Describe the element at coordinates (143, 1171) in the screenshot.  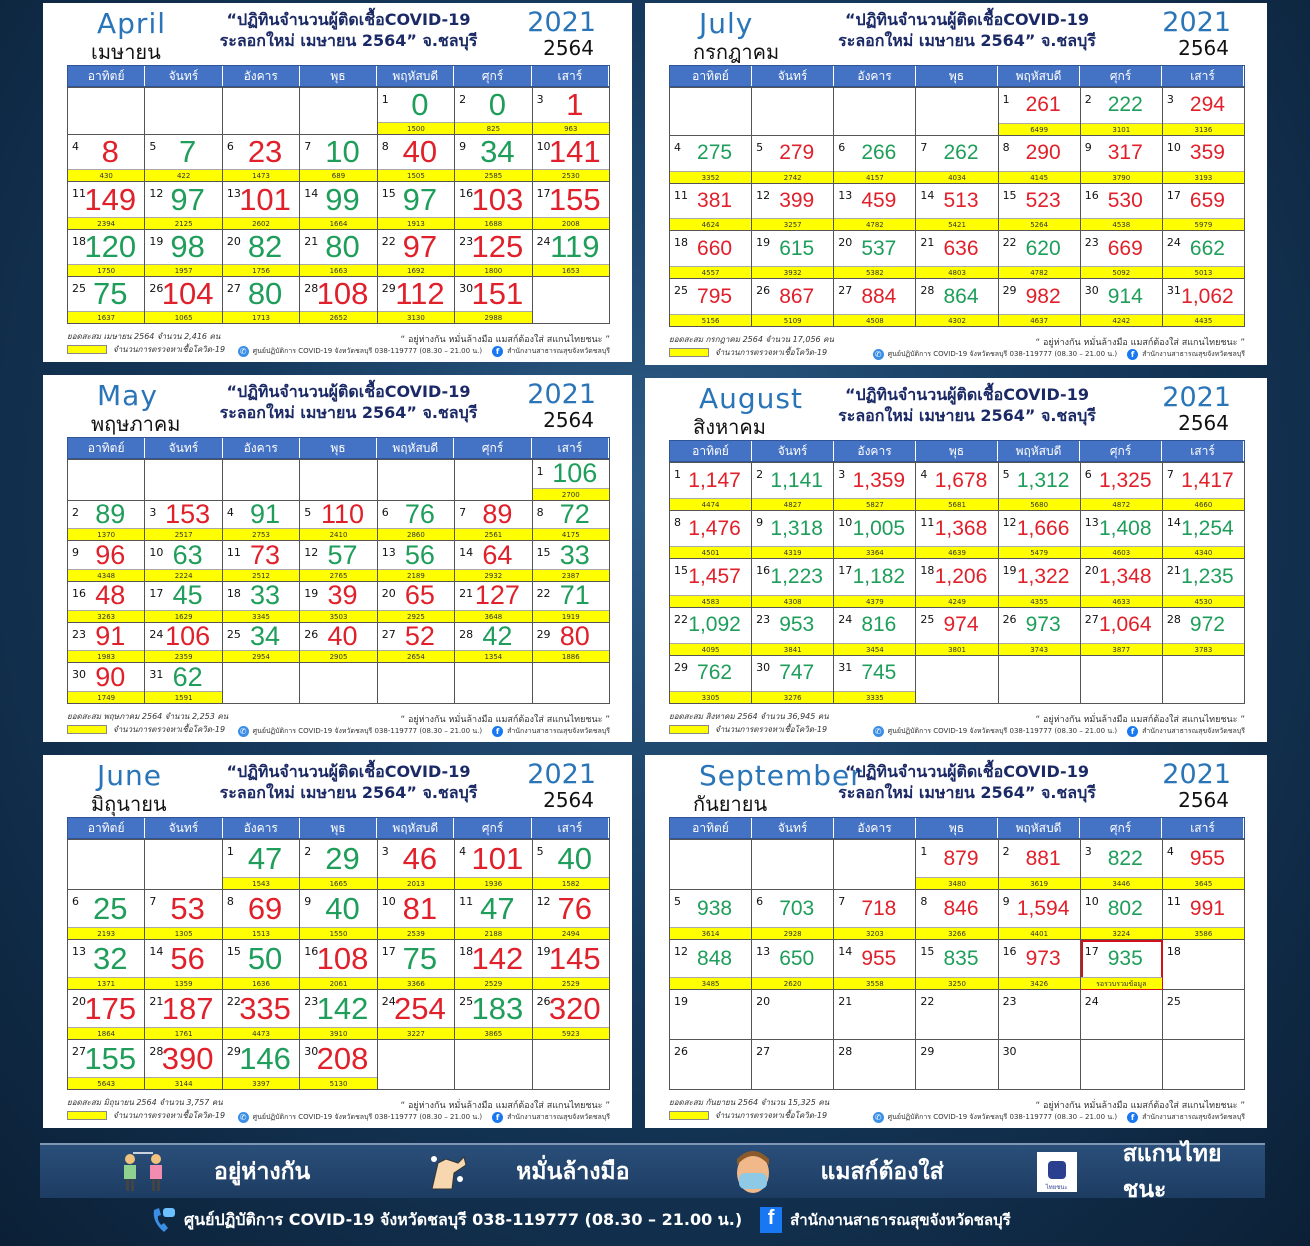
I see `social-distance-icon` at that location.